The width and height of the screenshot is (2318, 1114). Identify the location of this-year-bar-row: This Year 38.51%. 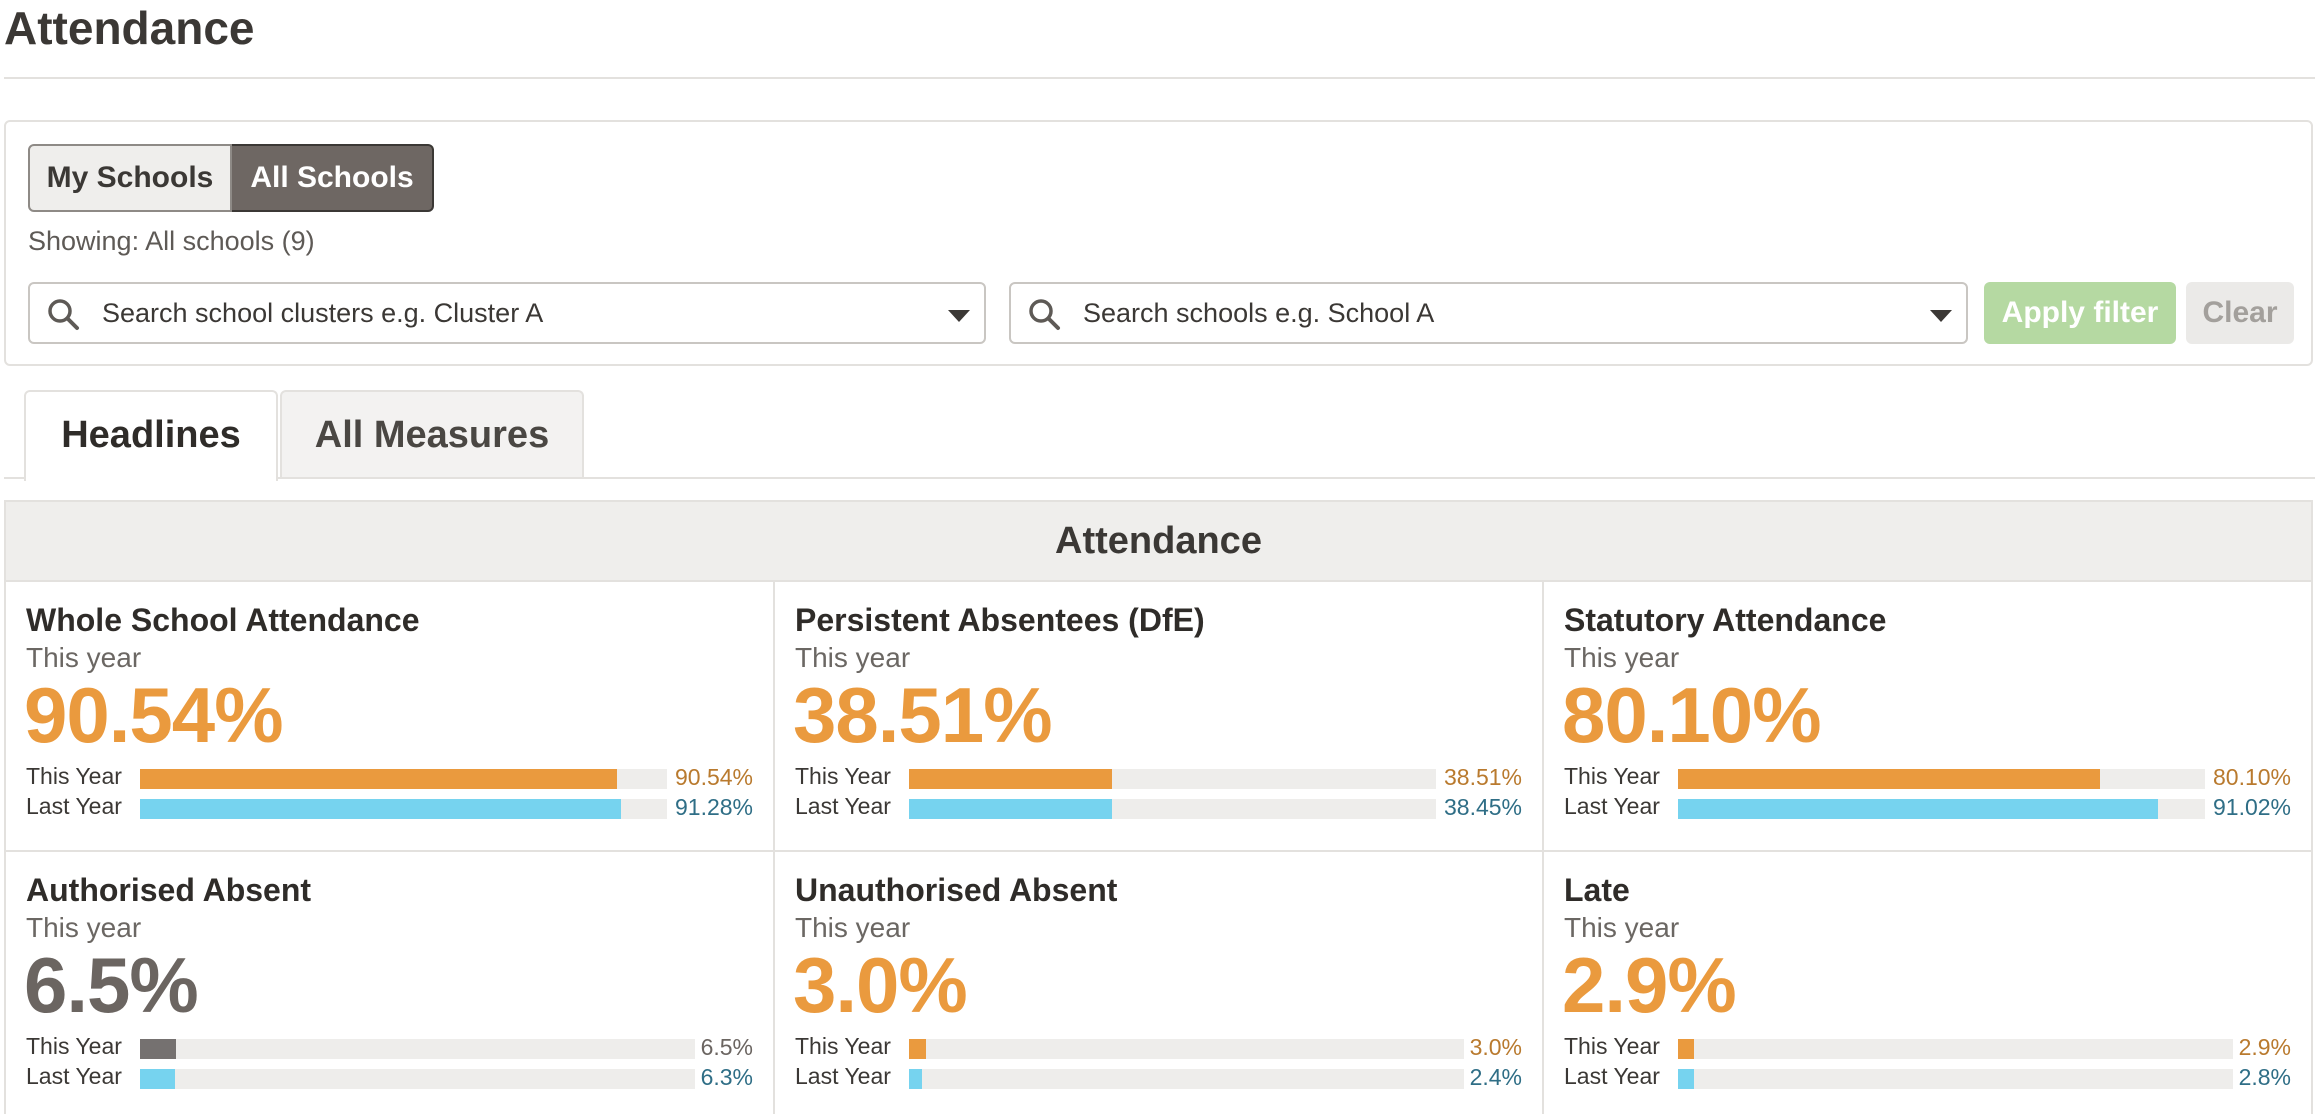
(1158, 776).